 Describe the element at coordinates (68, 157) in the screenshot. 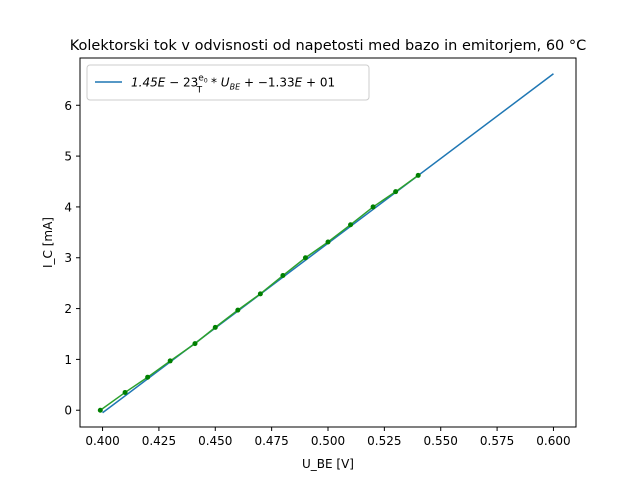

I see `y-tick-label: 5` at that location.